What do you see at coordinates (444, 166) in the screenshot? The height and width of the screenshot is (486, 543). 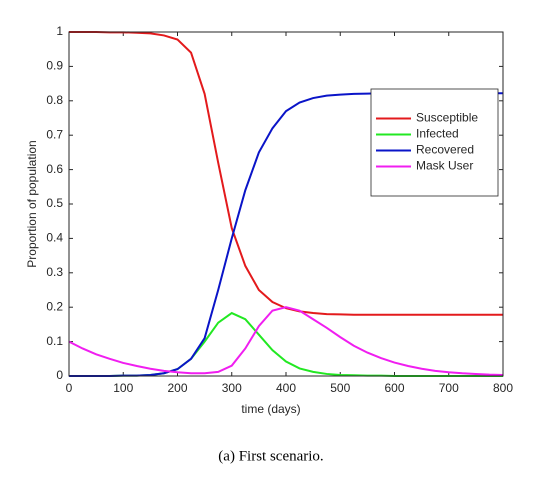 I see `legend-label: Mask User` at bounding box center [444, 166].